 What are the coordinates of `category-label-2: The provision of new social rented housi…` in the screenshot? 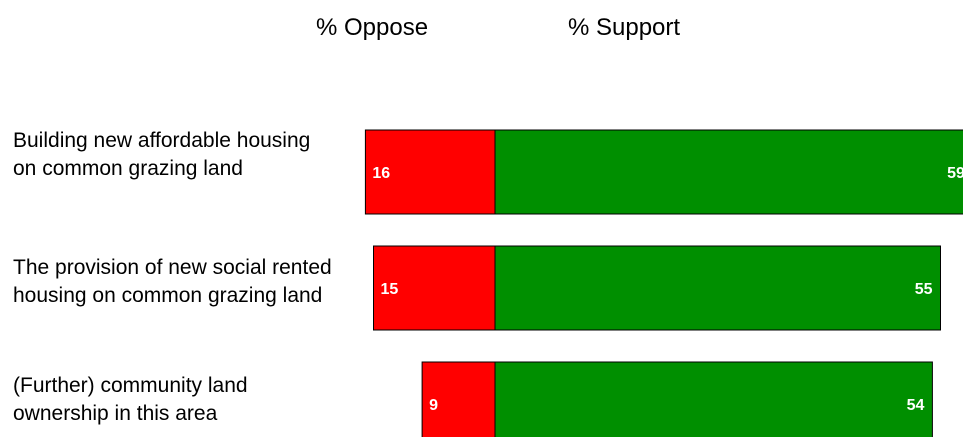 It's located at (172, 281).